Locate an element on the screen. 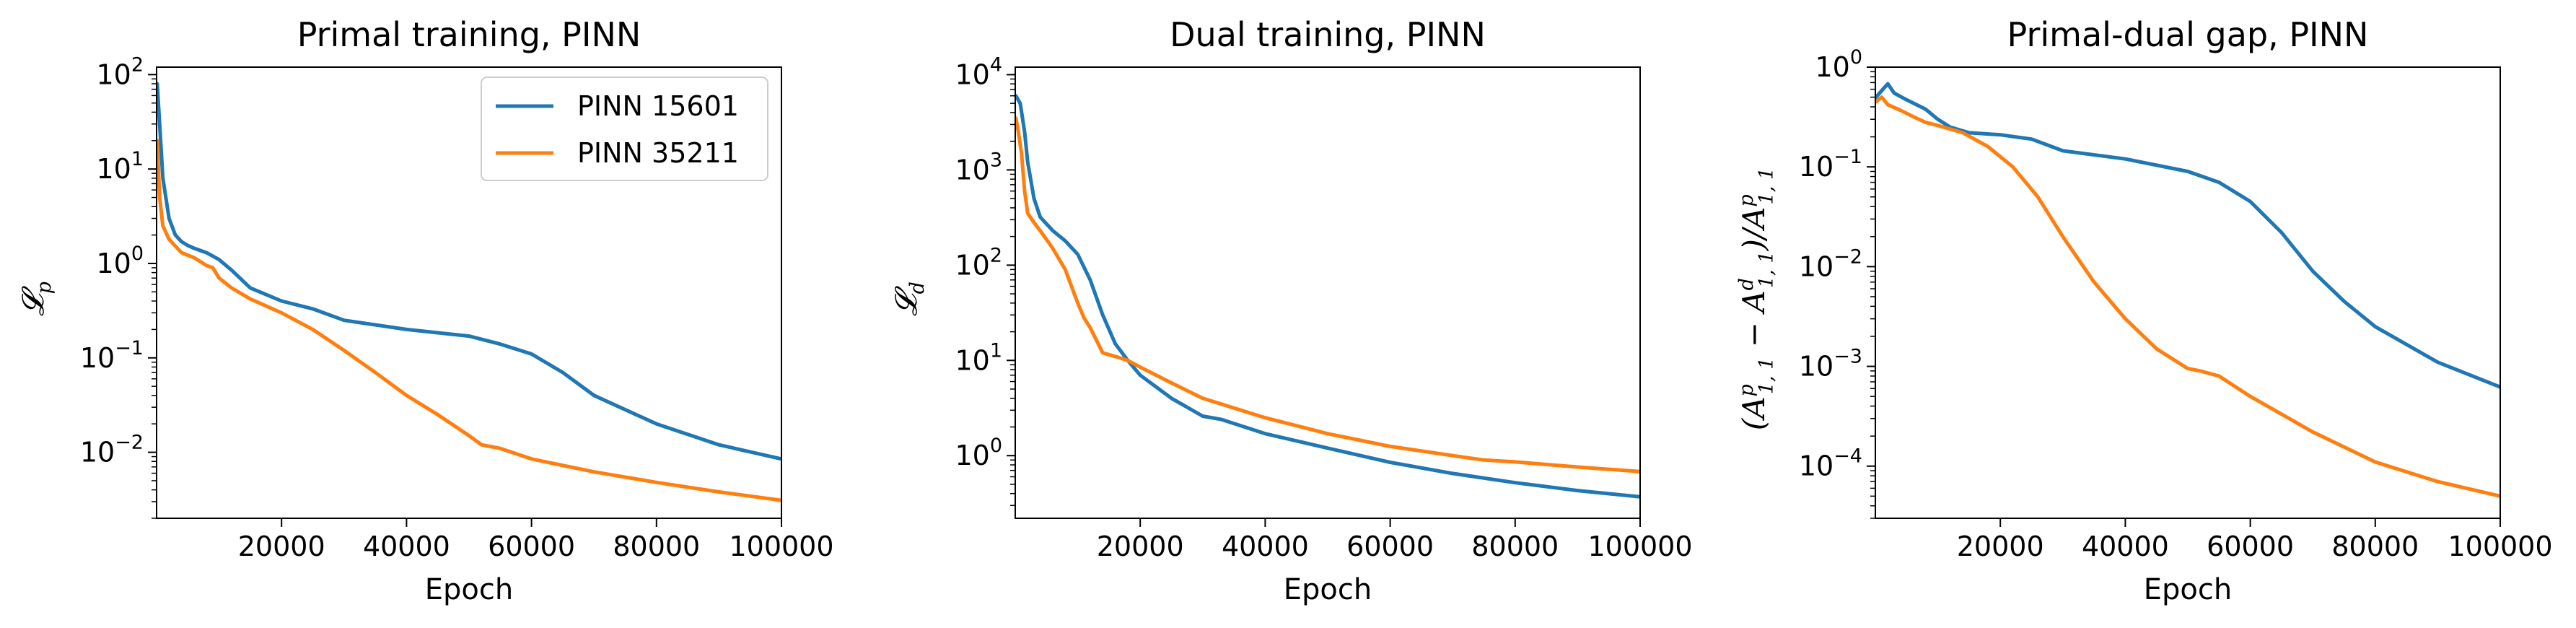 The width and height of the screenshot is (2576, 628). ylabel-close-paren: )/ is located at coordinates (1753, 238).